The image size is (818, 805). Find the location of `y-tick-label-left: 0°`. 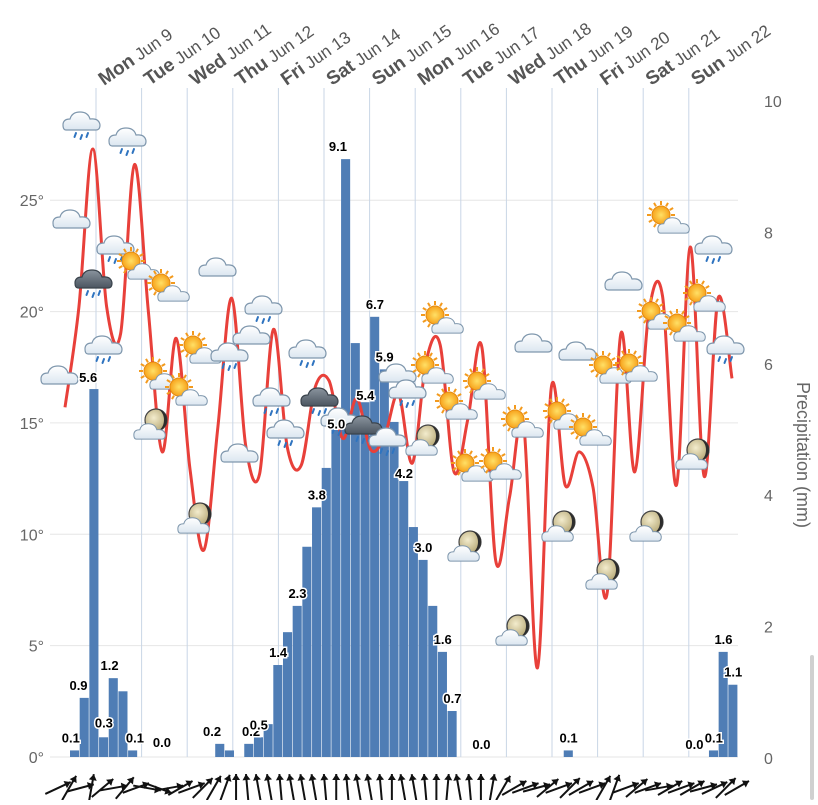

y-tick-label-left: 0° is located at coordinates (36, 758).